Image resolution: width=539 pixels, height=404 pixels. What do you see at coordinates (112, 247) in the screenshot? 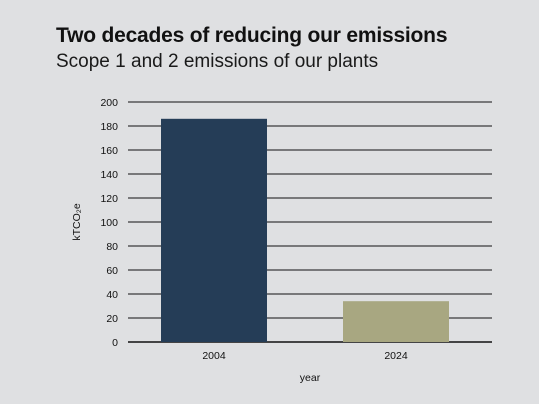
I see `y-tick-label: 80` at bounding box center [112, 247].